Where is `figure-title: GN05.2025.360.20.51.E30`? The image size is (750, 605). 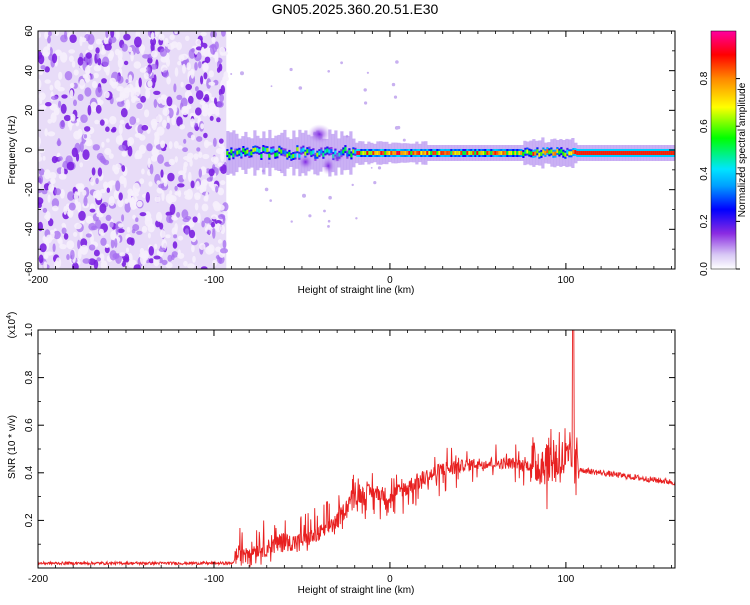
figure-title: GN05.2025.360.20.51.E30 is located at coordinates (355, 9).